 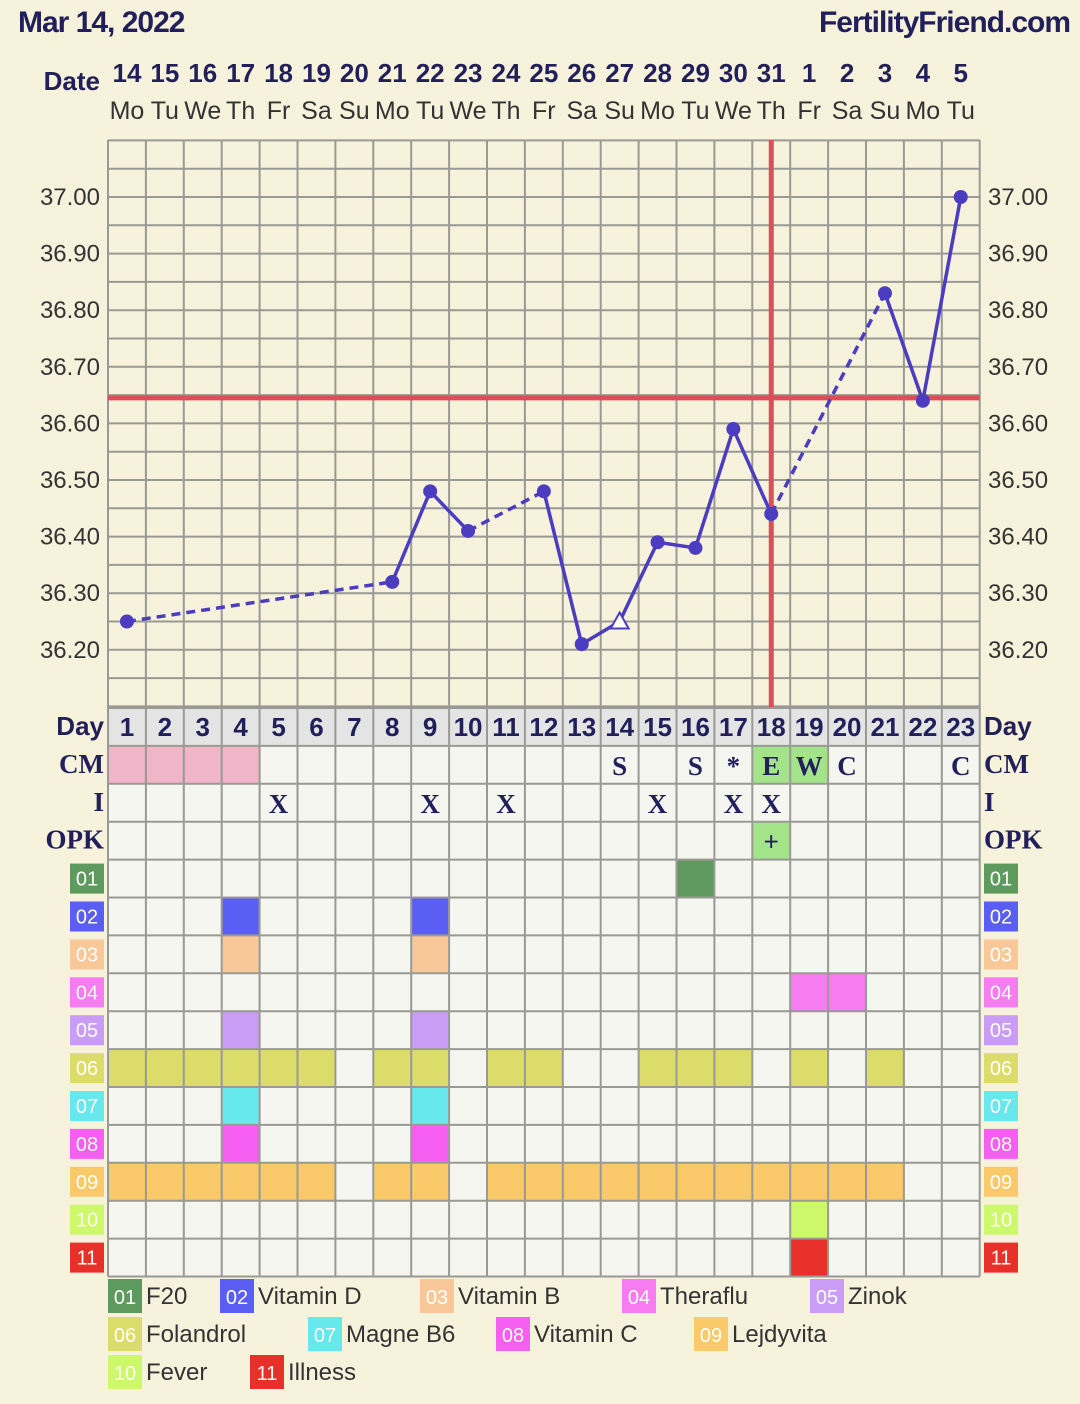 I want to click on legend-code-01: 01, so click(x=125, y=1298).